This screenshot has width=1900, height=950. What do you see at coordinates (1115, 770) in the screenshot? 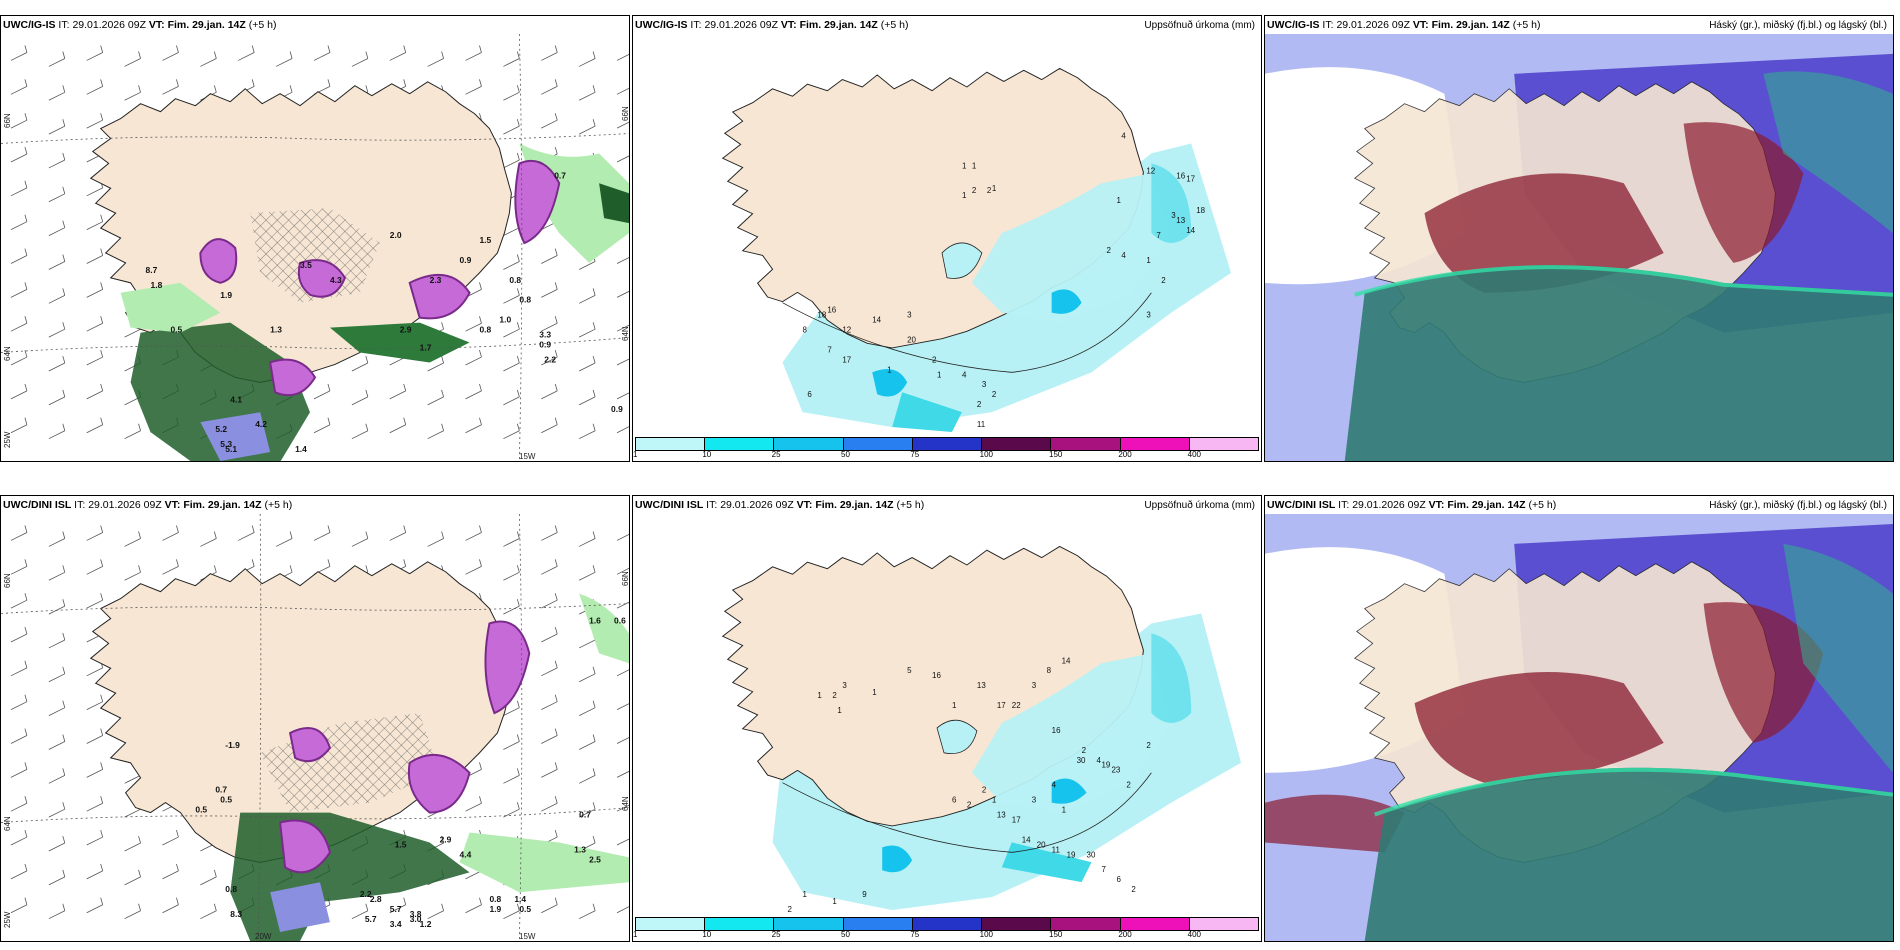
I see `value-label: 23` at bounding box center [1115, 770].